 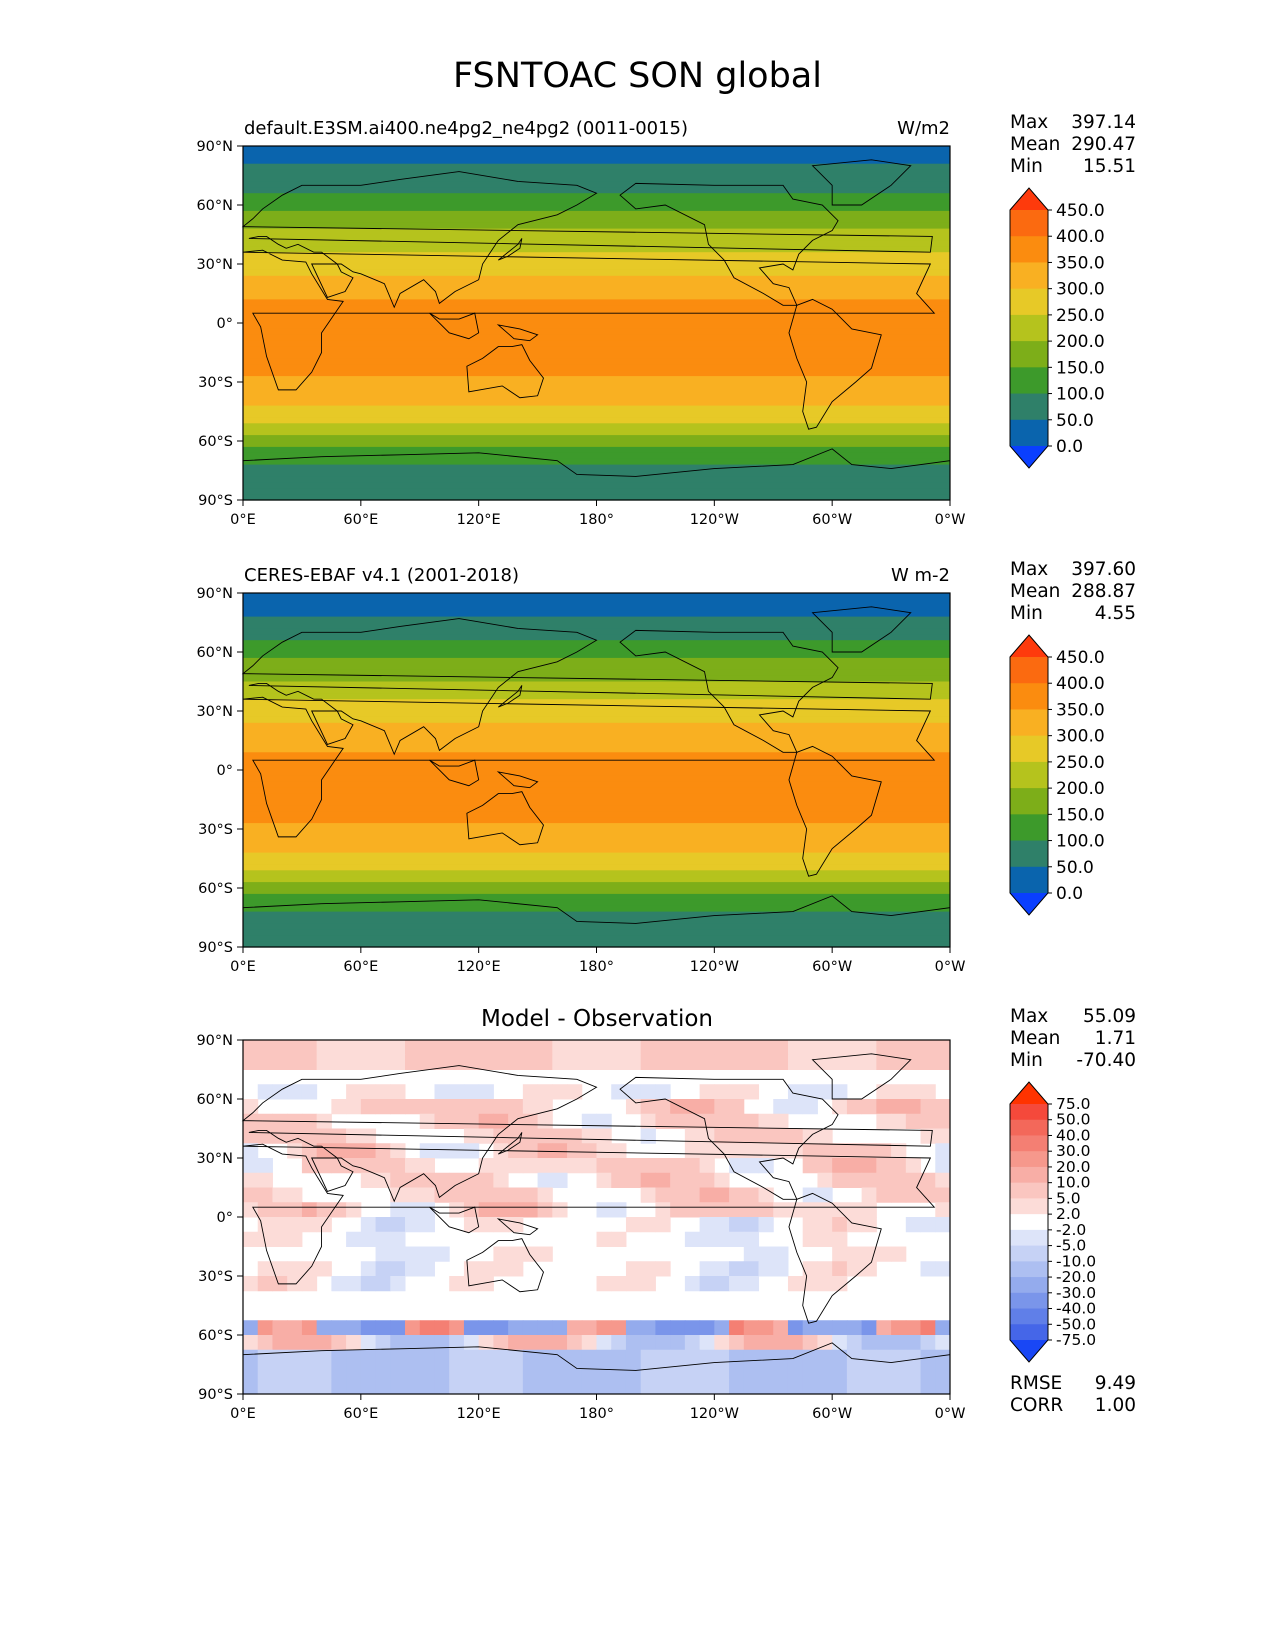 I want to click on colorbar-tick-label: -40.0, so click(x=1076, y=1309).